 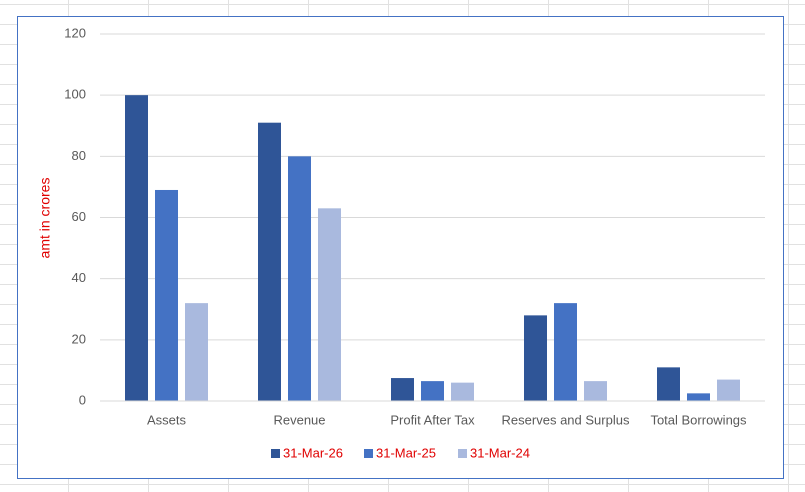 What do you see at coordinates (500, 452) in the screenshot?
I see `legend-label: 31-Mar-24` at bounding box center [500, 452].